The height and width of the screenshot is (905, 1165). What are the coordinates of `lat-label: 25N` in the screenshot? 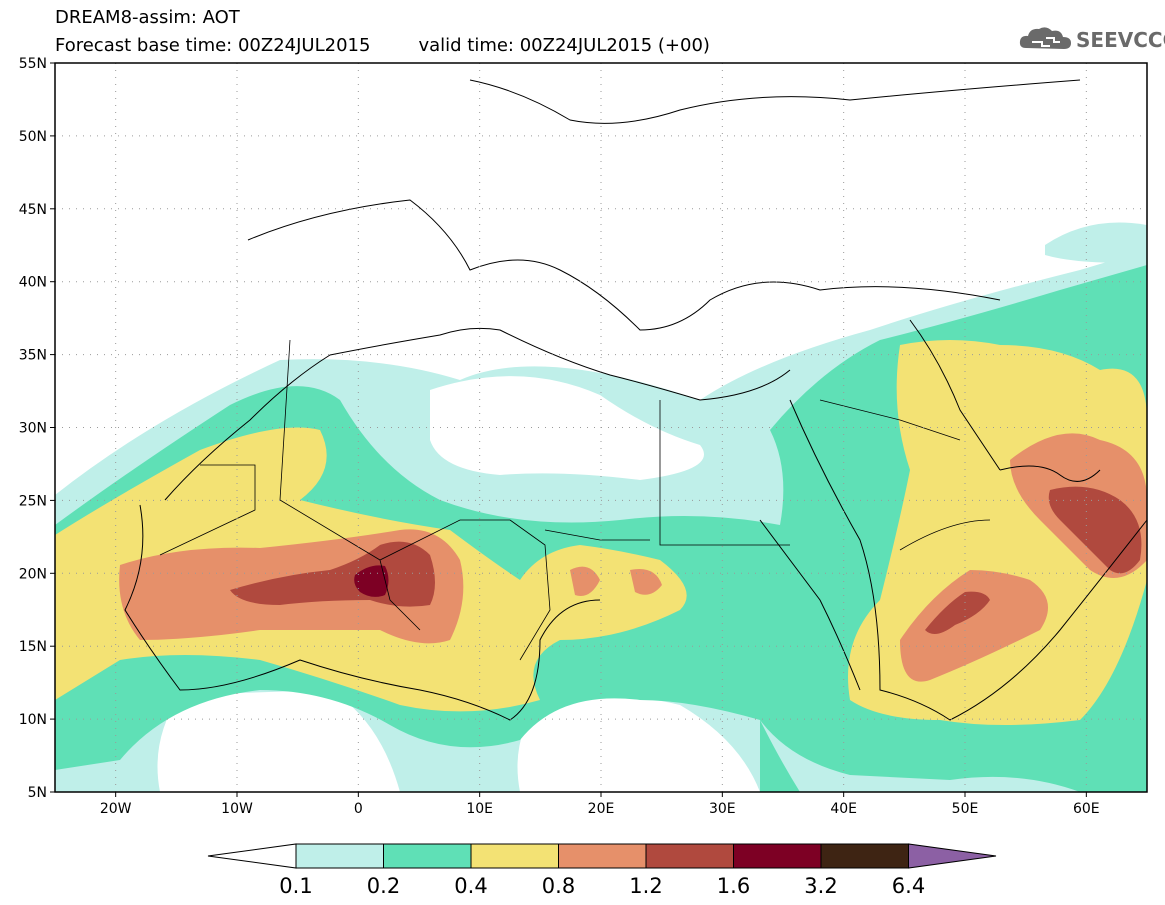 It's located at (33, 501).